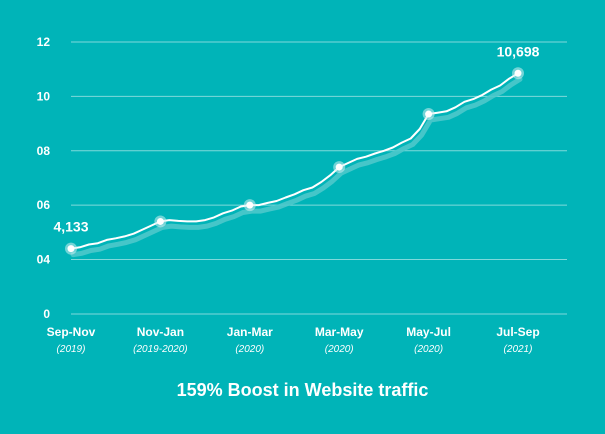 This screenshot has height=434, width=605. Describe the element at coordinates (517, 332) in the screenshot. I see `x-tick-label: Jul-Sep` at that location.